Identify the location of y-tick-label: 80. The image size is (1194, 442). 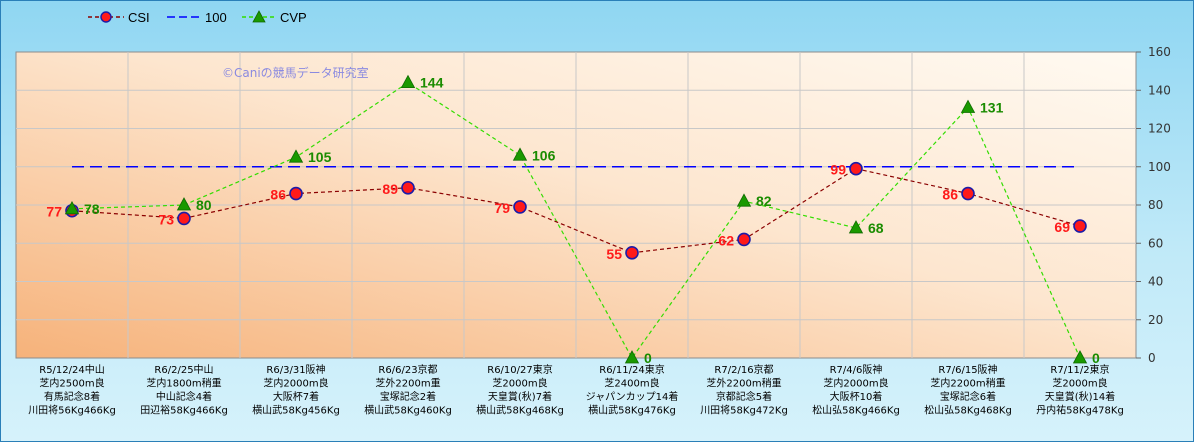
(1155, 205).